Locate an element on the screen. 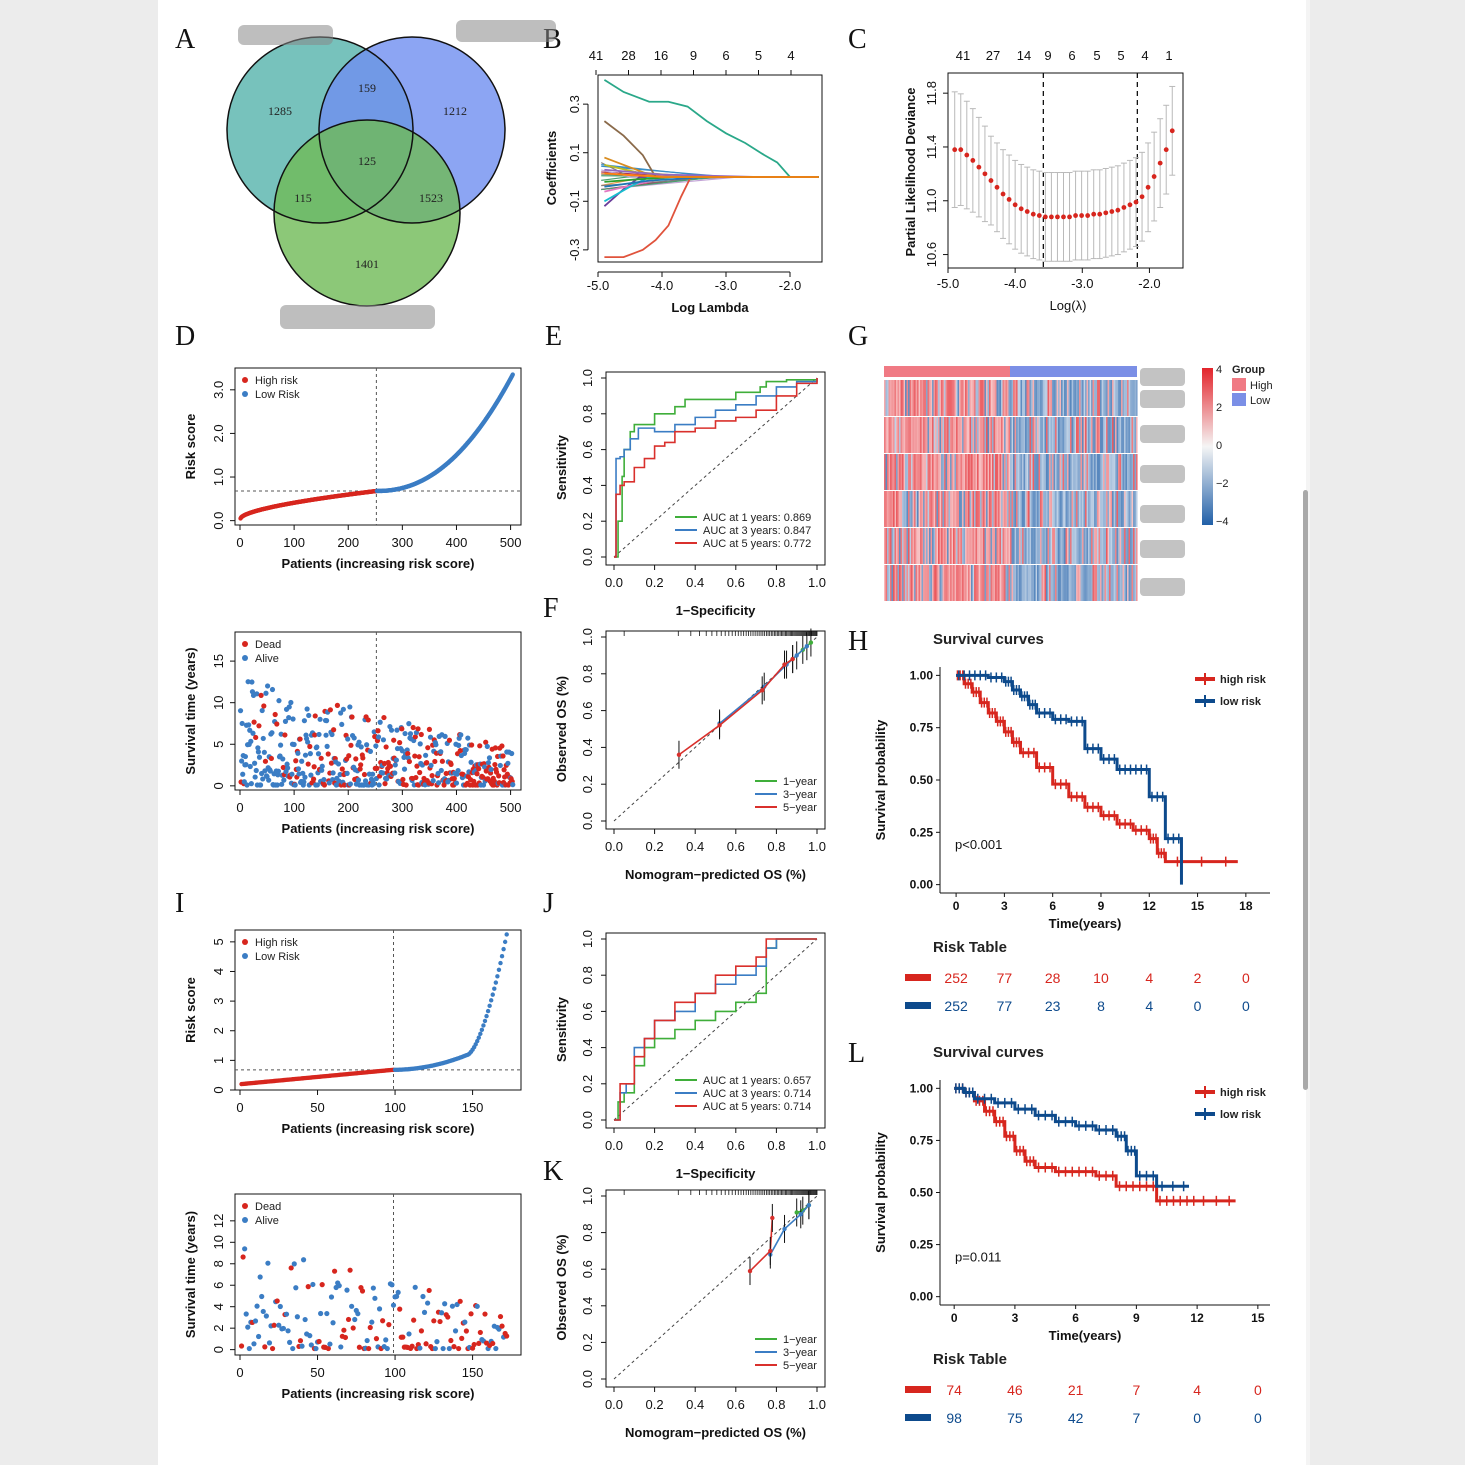 The image size is (1465, 1465). x-tick-label: 1.0 is located at coordinates (817, 582).